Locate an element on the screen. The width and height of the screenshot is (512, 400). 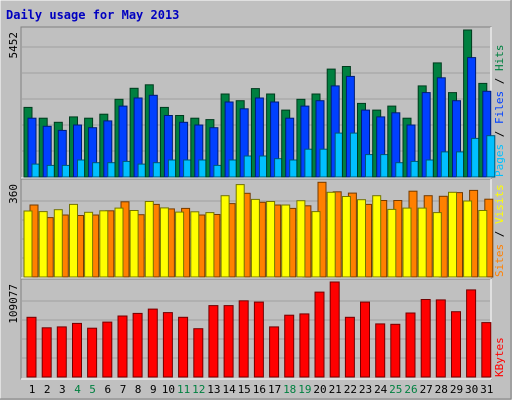
legend-pages: Pages is located at coordinates (499, 160).